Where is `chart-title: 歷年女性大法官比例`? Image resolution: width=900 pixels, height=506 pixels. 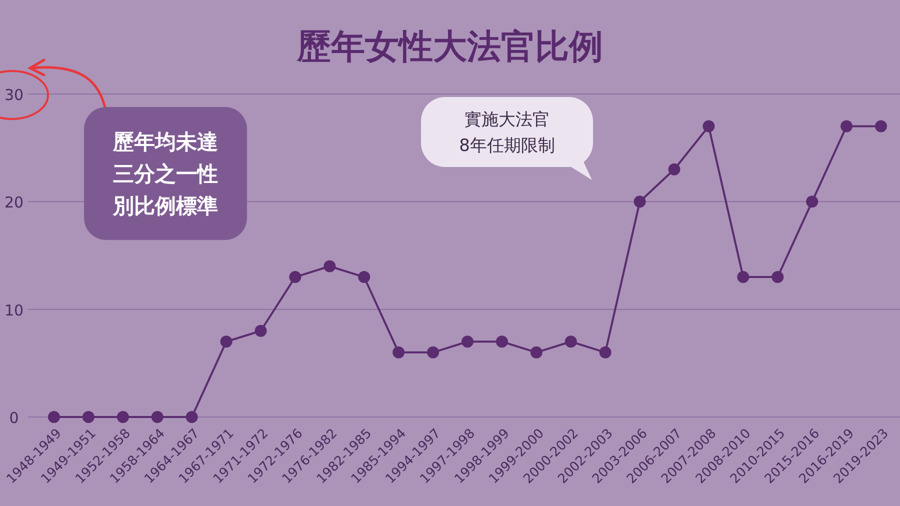 chart-title: 歷年女性大法官比例 is located at coordinates (449, 47).